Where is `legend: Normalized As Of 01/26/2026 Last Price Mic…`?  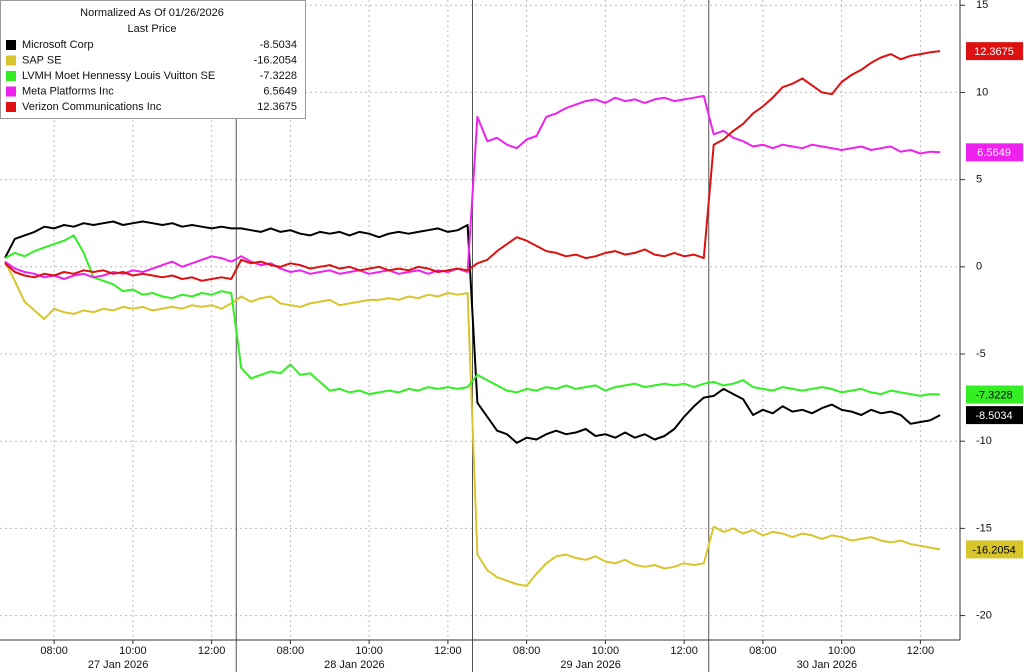 legend: Normalized As Of 01/26/2026 Last Price Mic… is located at coordinates (153, 59).